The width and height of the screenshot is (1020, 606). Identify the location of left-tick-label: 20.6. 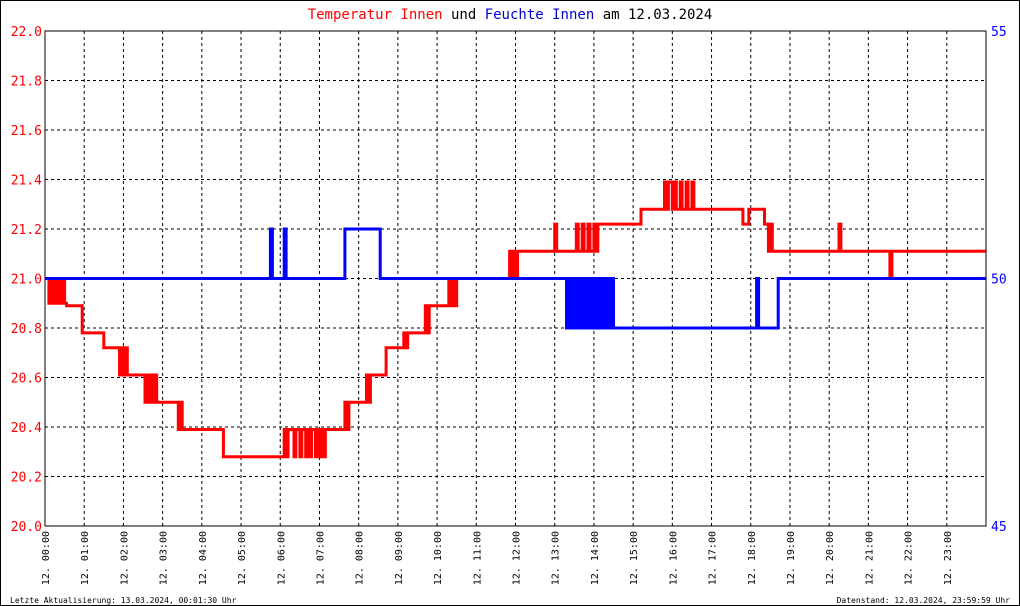
(26, 379).